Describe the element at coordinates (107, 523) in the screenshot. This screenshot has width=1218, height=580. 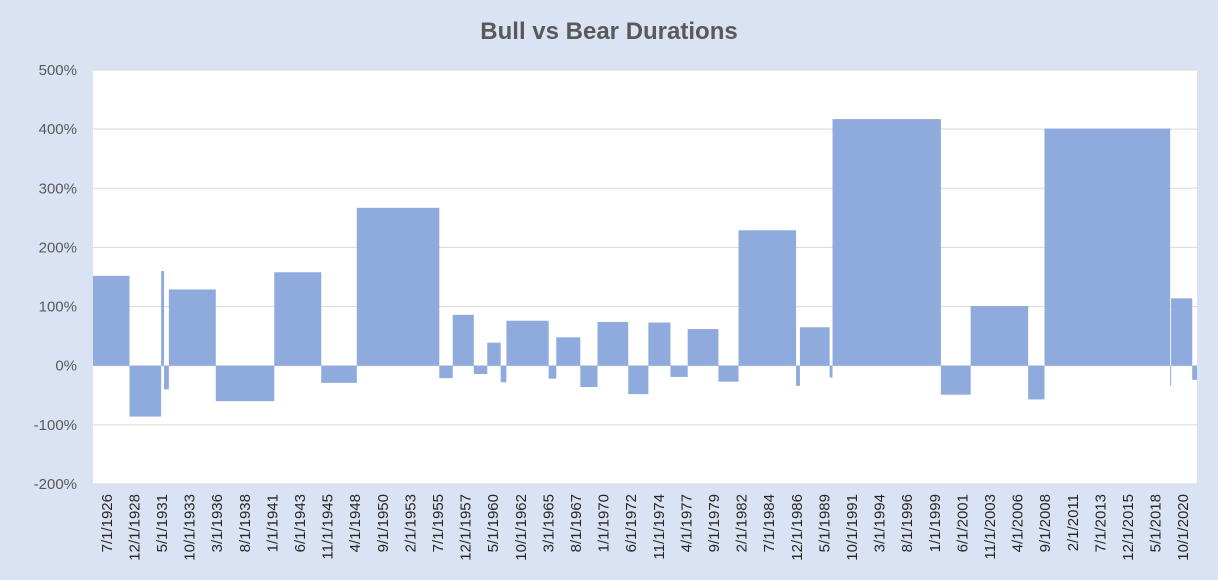
I see `x-tick-label: 7/1/1926` at that location.